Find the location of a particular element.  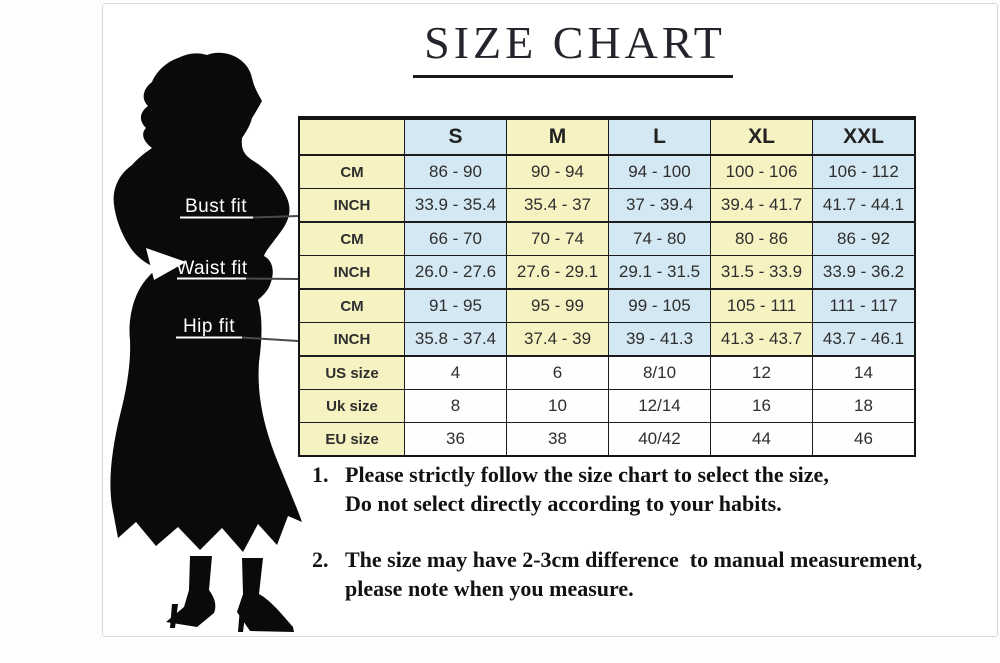

table-cell: 33.9 - 36.2 is located at coordinates (864, 272).